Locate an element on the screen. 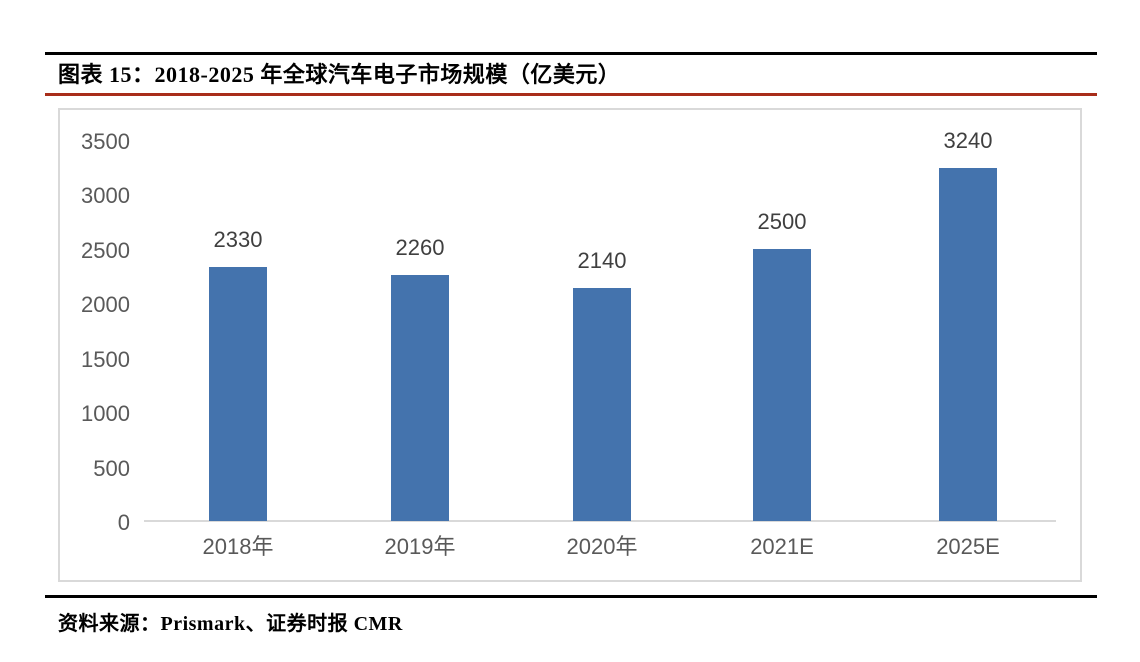  figure-title: 图表 15：2018-2025 年全球汽车电子市场规模（亿美元） is located at coordinates (339, 74).